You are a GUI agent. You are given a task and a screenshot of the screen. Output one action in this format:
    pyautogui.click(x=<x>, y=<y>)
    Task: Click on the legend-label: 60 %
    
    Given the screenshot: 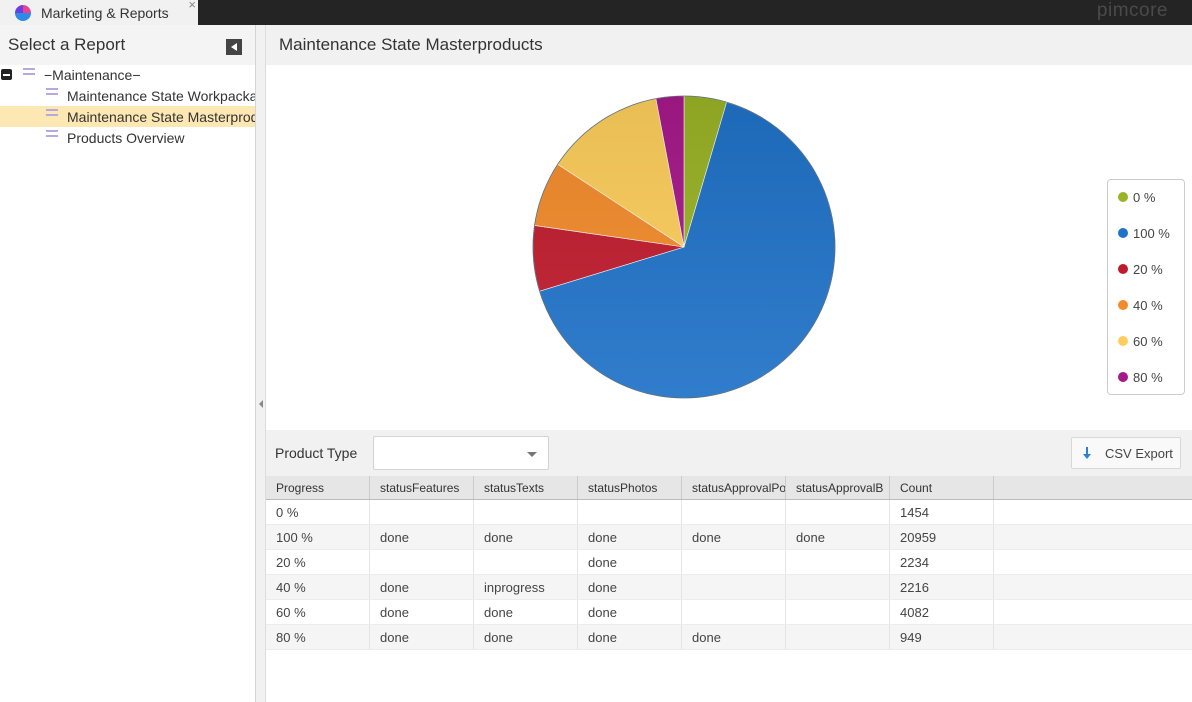 What is the action you would take?
    pyautogui.click(x=1148, y=341)
    